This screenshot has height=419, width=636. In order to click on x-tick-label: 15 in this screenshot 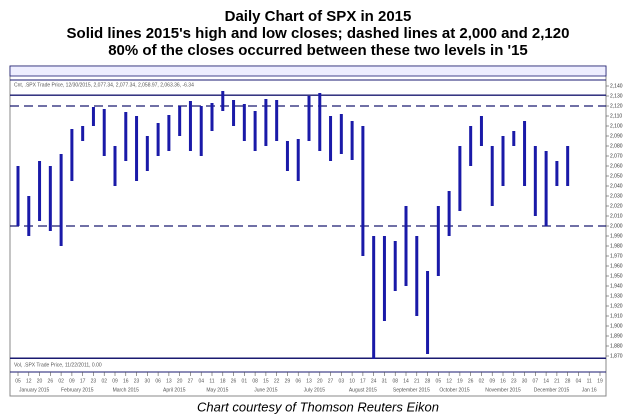, I will do `click(266, 381)`.